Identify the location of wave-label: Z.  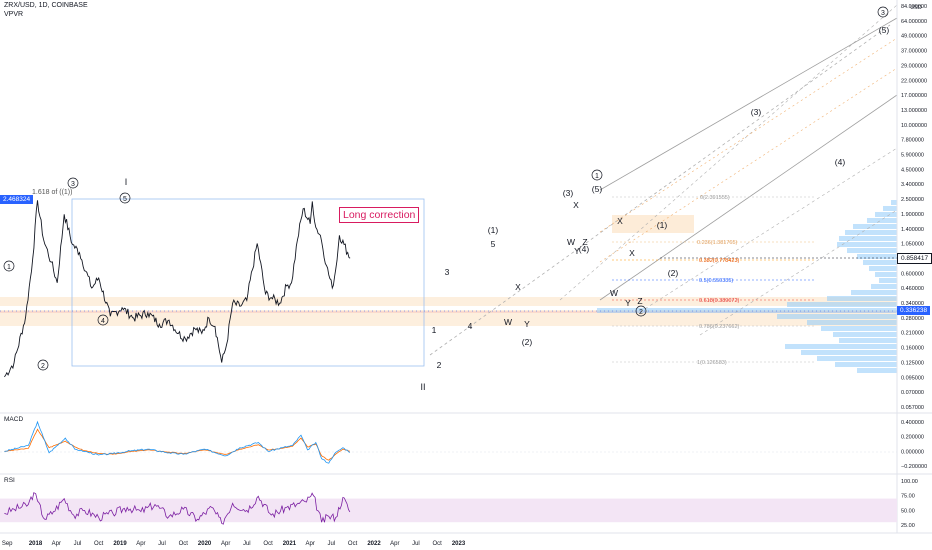
(584, 242).